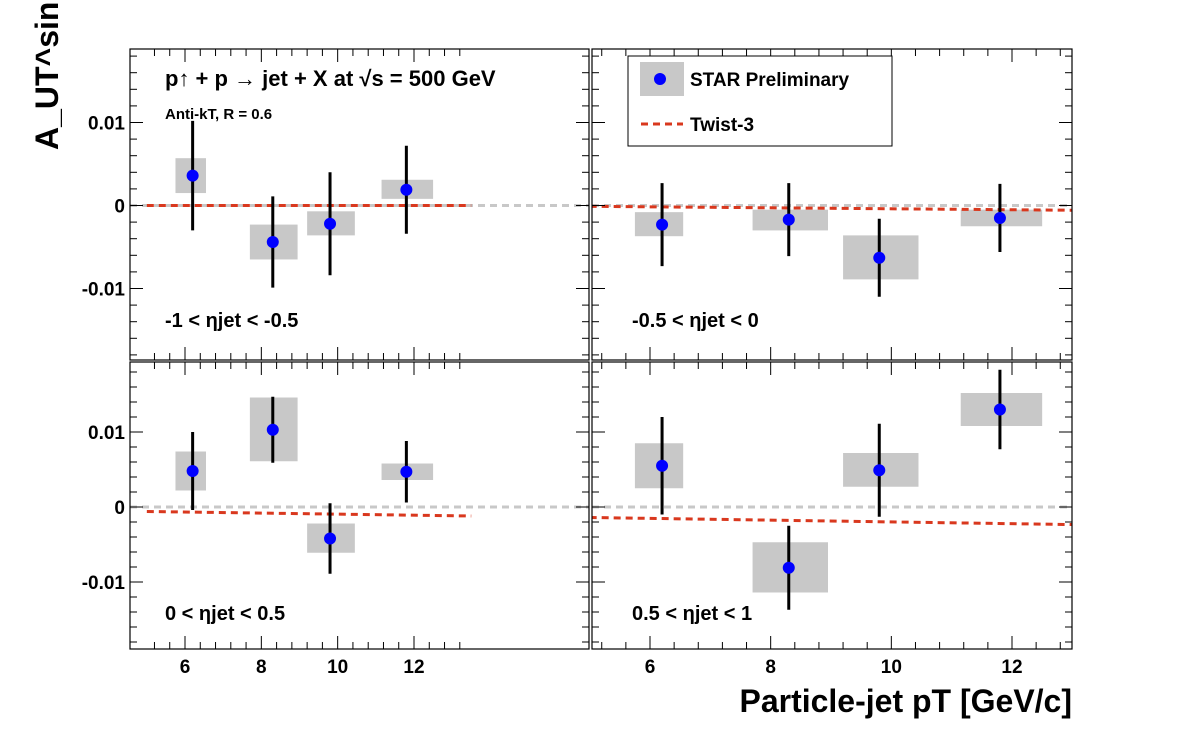 The height and width of the screenshot is (731, 1181). Describe the element at coordinates (722, 125) in the screenshot. I see `legend-entry-theory: Twist-3` at that location.